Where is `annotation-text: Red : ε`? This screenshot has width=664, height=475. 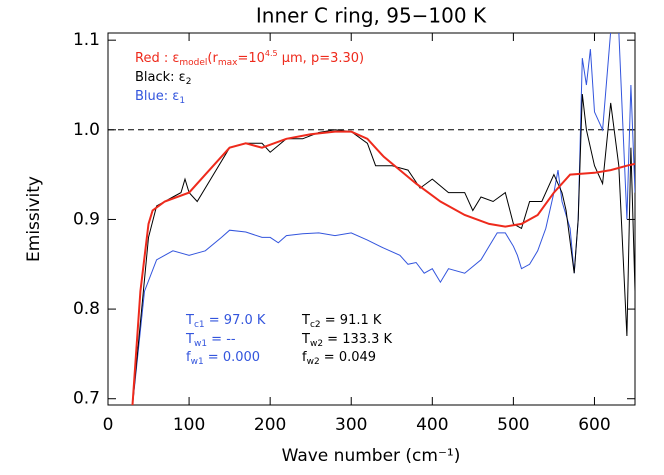
annotation-text: Red : ε is located at coordinates (157, 58).